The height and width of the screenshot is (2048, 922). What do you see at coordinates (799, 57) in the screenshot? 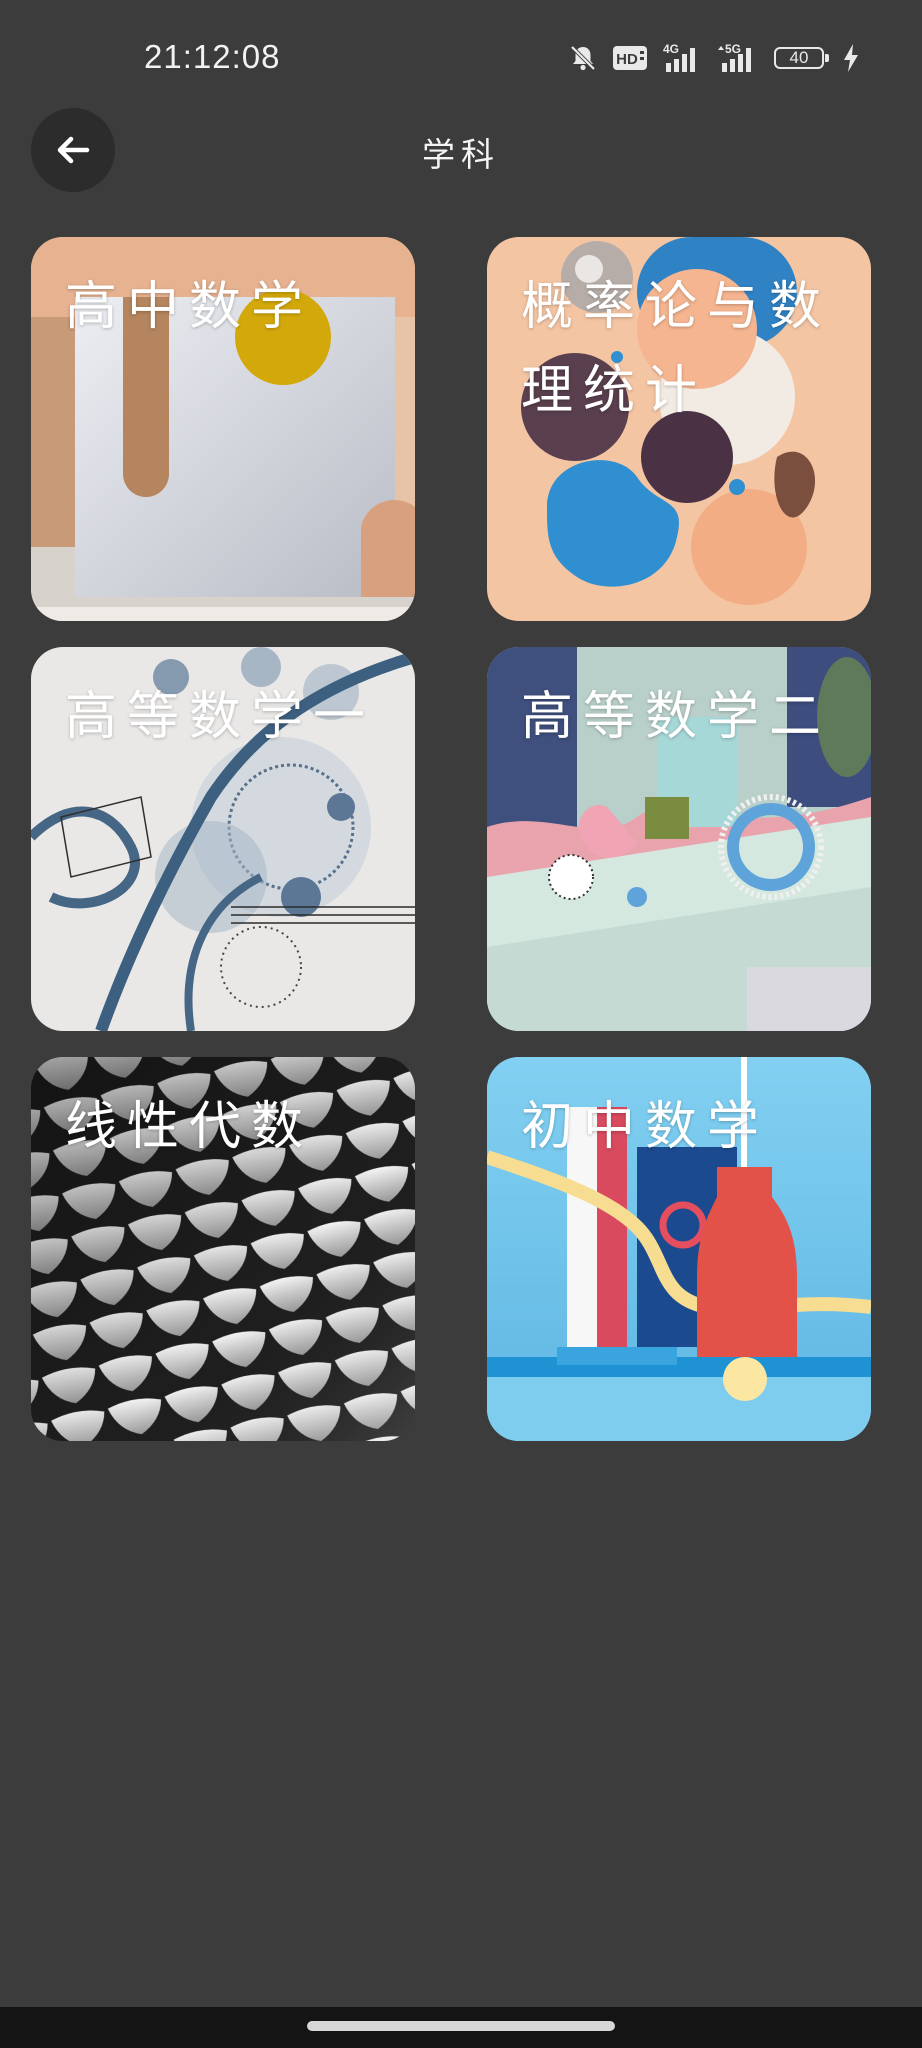
I see `battery-level: 40` at bounding box center [799, 57].